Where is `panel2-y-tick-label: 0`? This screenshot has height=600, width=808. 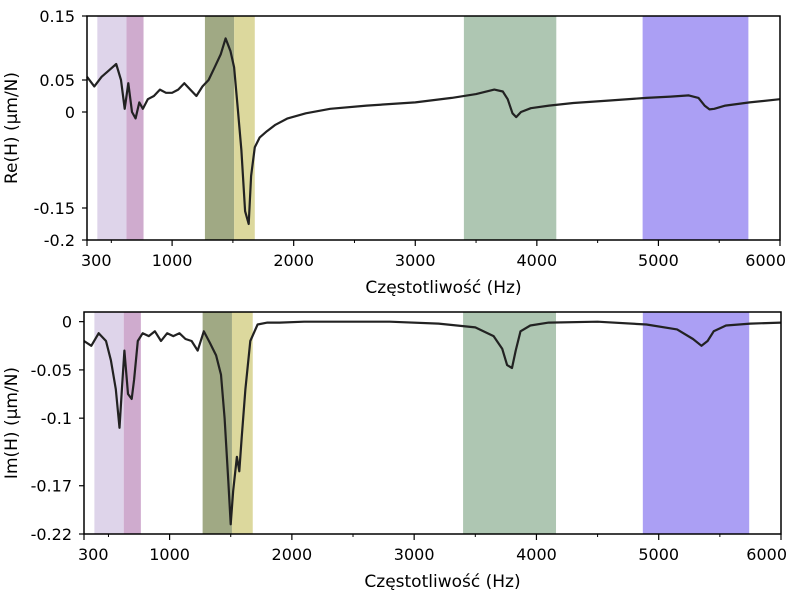
panel2-y-tick-label: 0 is located at coordinates (67, 322).